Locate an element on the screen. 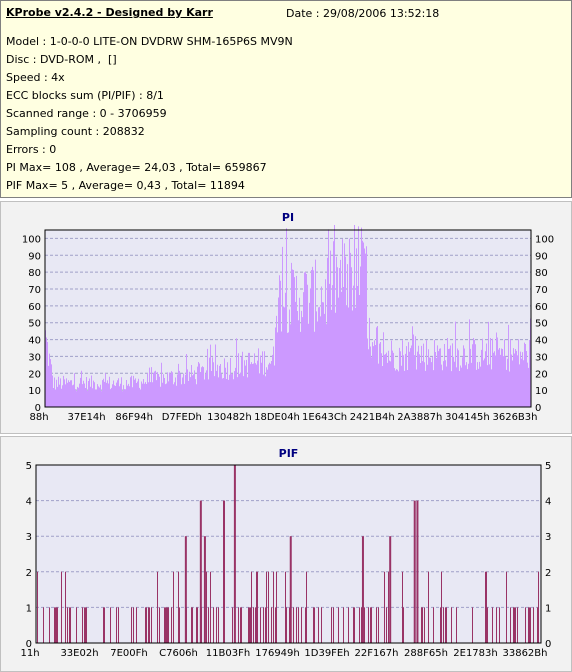 The height and width of the screenshot is (672, 572). y-tick-label-right: 2 is located at coordinates (548, 573).